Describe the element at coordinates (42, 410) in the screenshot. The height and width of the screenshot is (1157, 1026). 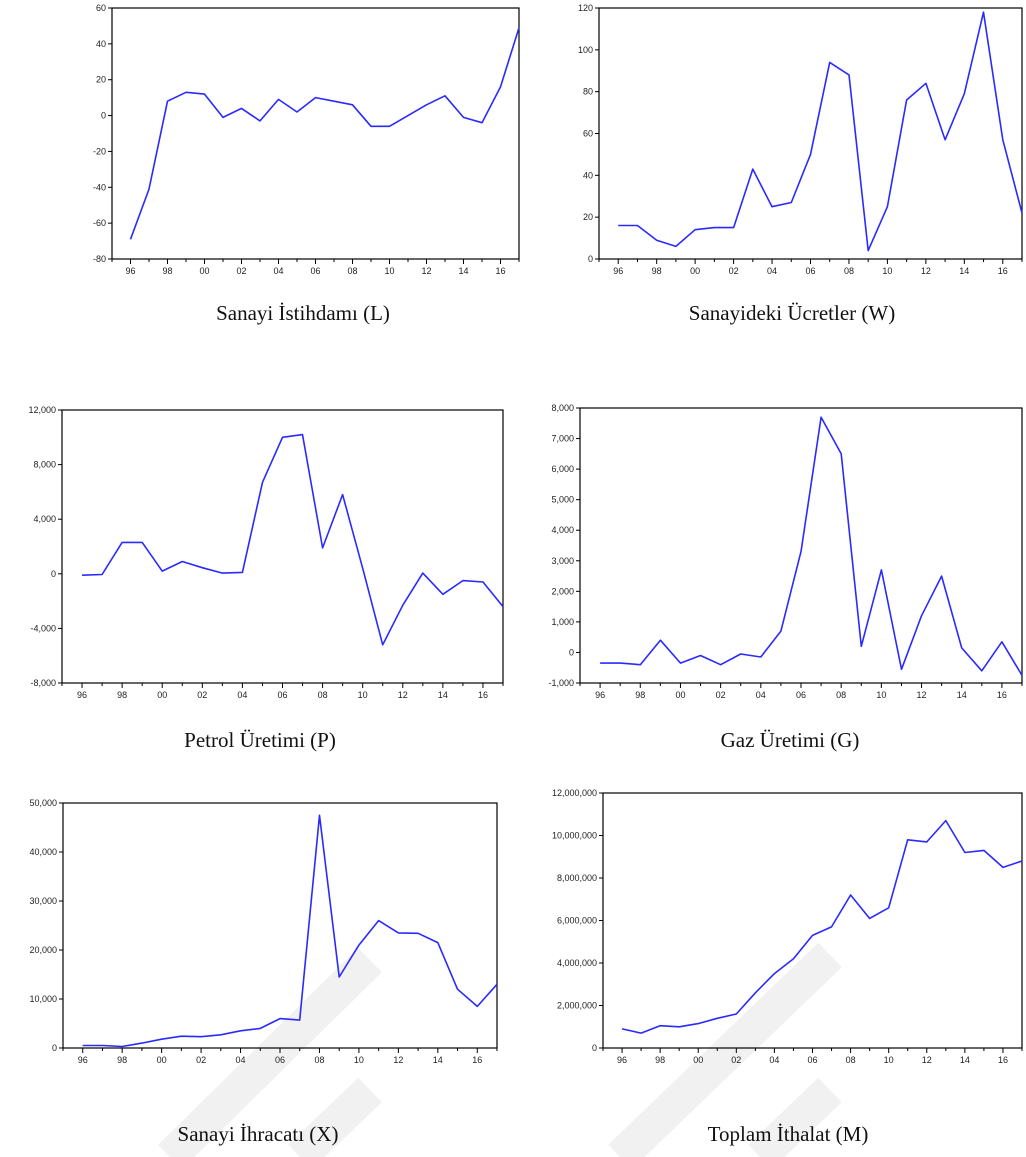
I see `y-tick-label: 12,000` at that location.